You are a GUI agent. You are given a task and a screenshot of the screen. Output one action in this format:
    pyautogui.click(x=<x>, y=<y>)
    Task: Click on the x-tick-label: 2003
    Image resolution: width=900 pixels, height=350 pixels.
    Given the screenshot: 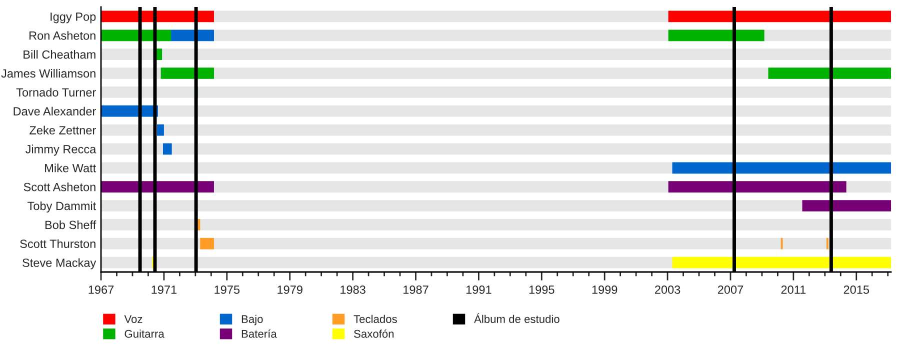 What is the action you would take?
    pyautogui.click(x=667, y=290)
    